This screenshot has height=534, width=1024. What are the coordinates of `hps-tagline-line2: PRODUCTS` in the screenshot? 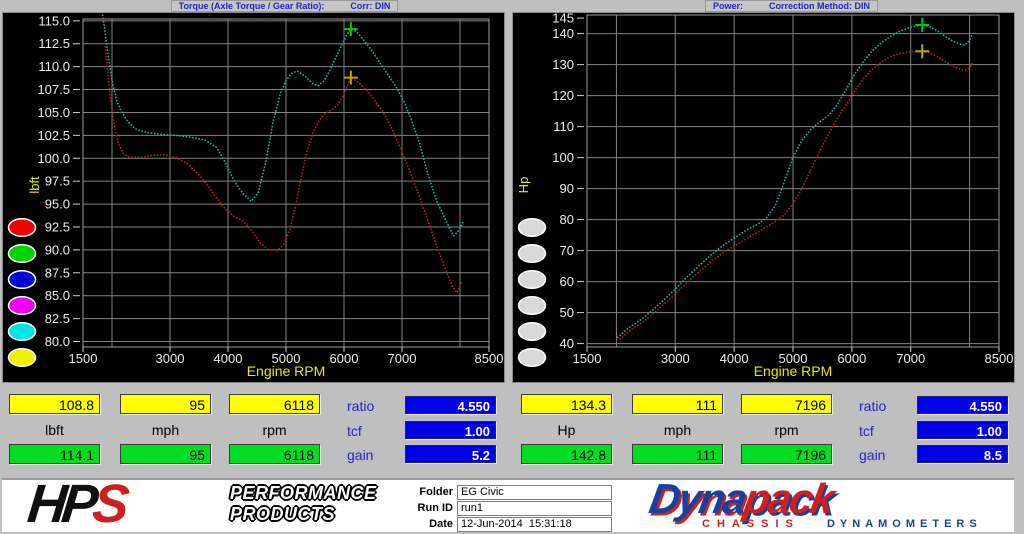 It's located at (283, 514).